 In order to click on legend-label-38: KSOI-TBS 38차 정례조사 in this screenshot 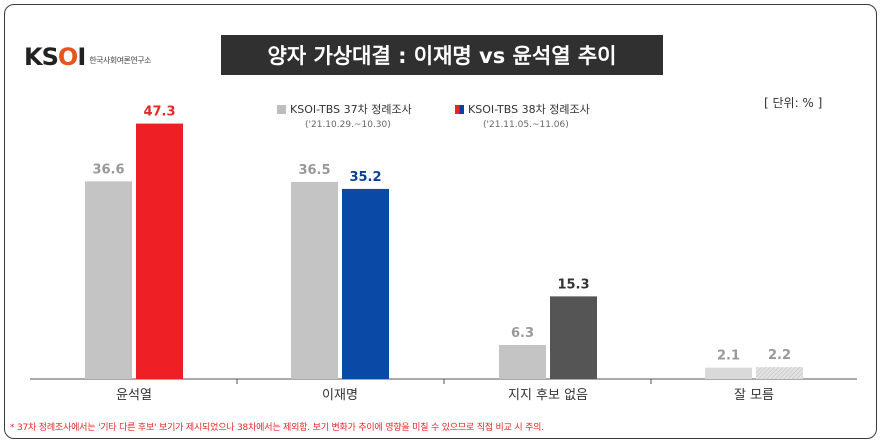, I will do `click(529, 109)`.